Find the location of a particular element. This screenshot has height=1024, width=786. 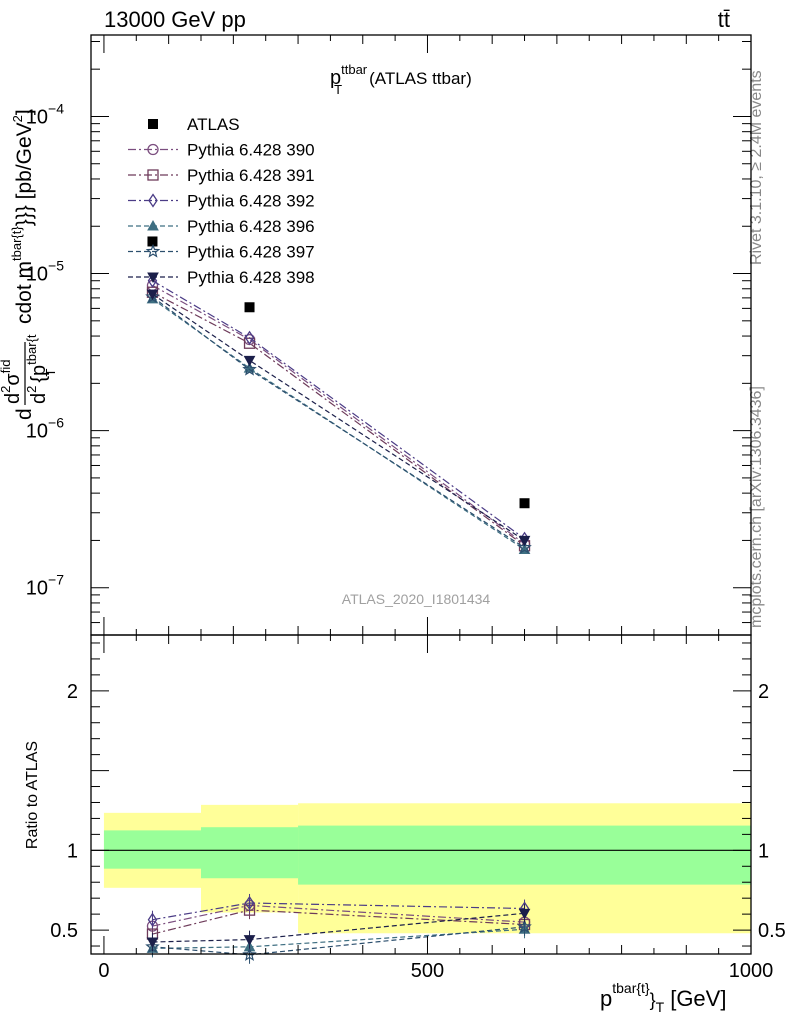

ratio-y-tick-label-left: 1 is located at coordinates (72, 851).